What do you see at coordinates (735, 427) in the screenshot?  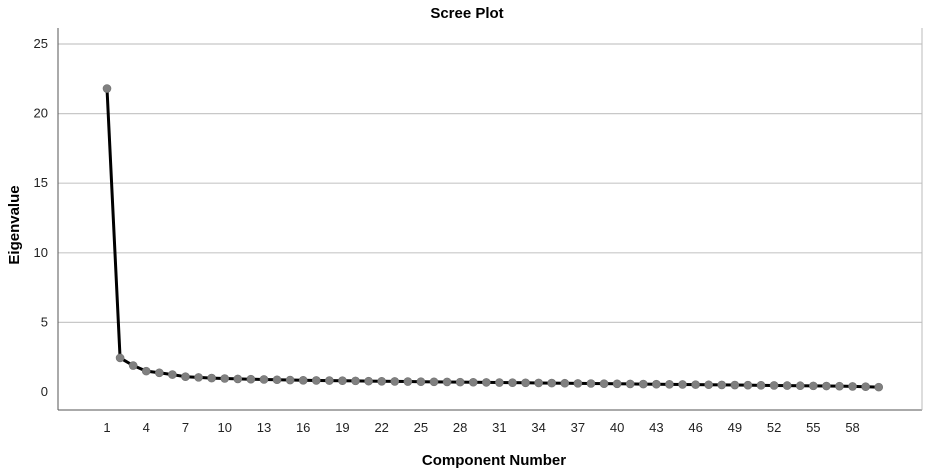 I see `x-tick-label-49: 49` at bounding box center [735, 427].